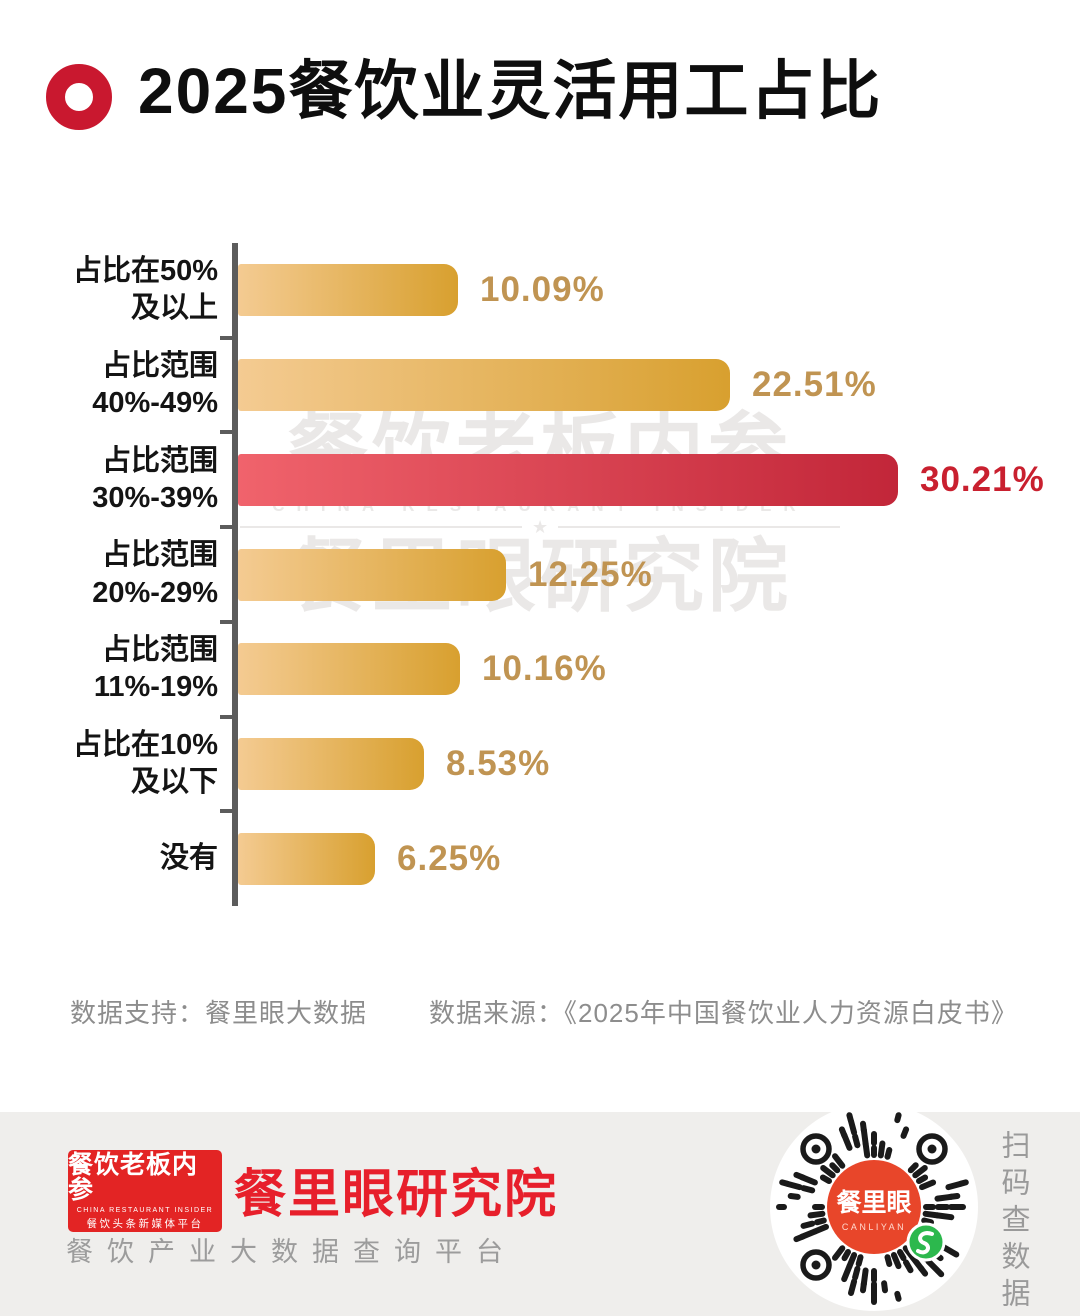  Describe the element at coordinates (570, 858) in the screenshot. I see `chart-row: 没有 6.25%` at that location.